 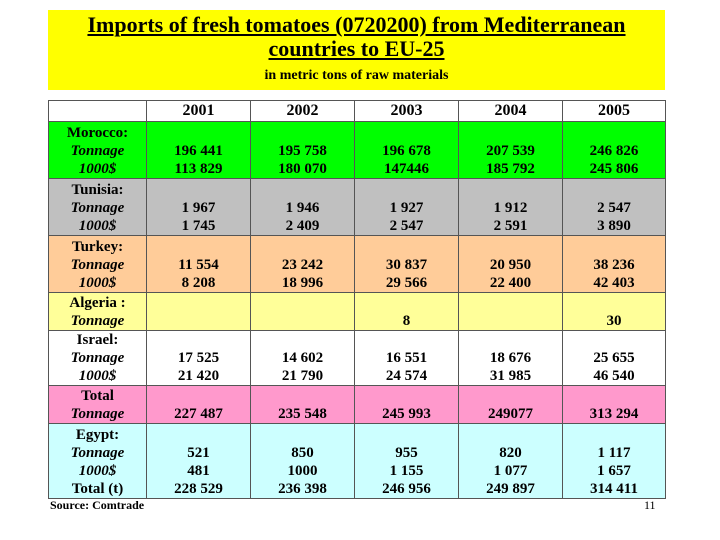 I want to click on cell-value: 1 657, so click(x=614, y=471).